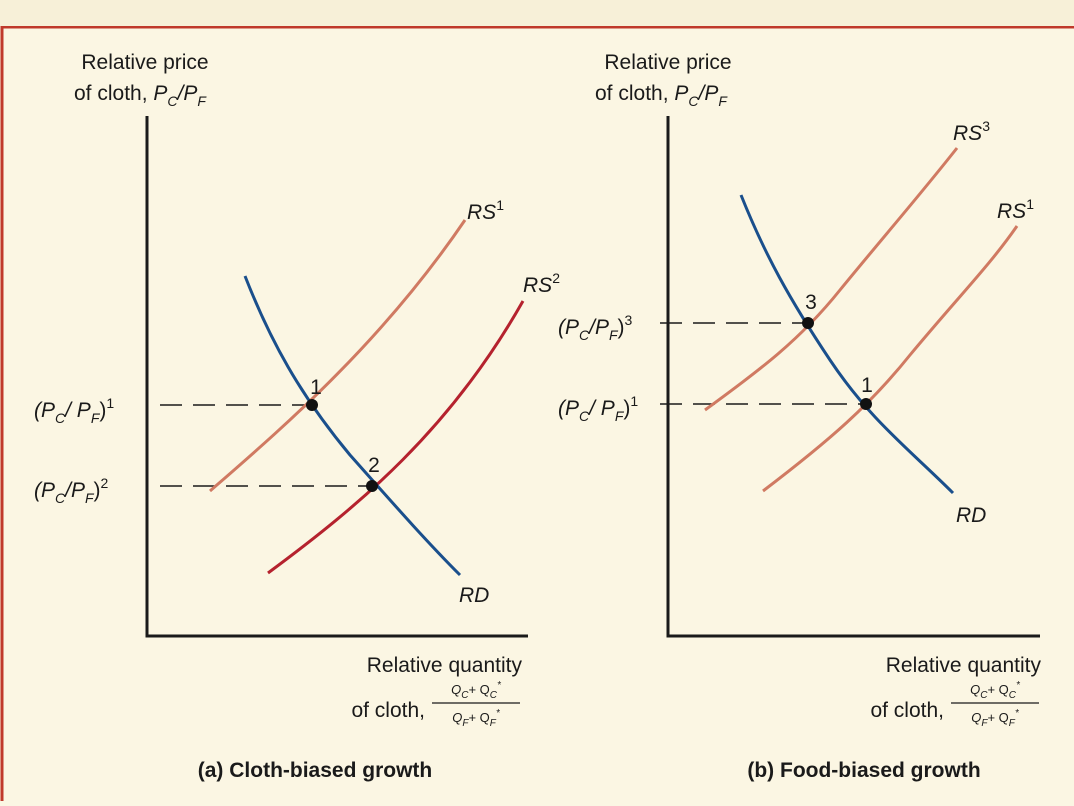 The image size is (1074, 806). What do you see at coordinates (388, 710) in the screenshot?
I see `panel-a-x-label-line2: of cloth,` at bounding box center [388, 710].